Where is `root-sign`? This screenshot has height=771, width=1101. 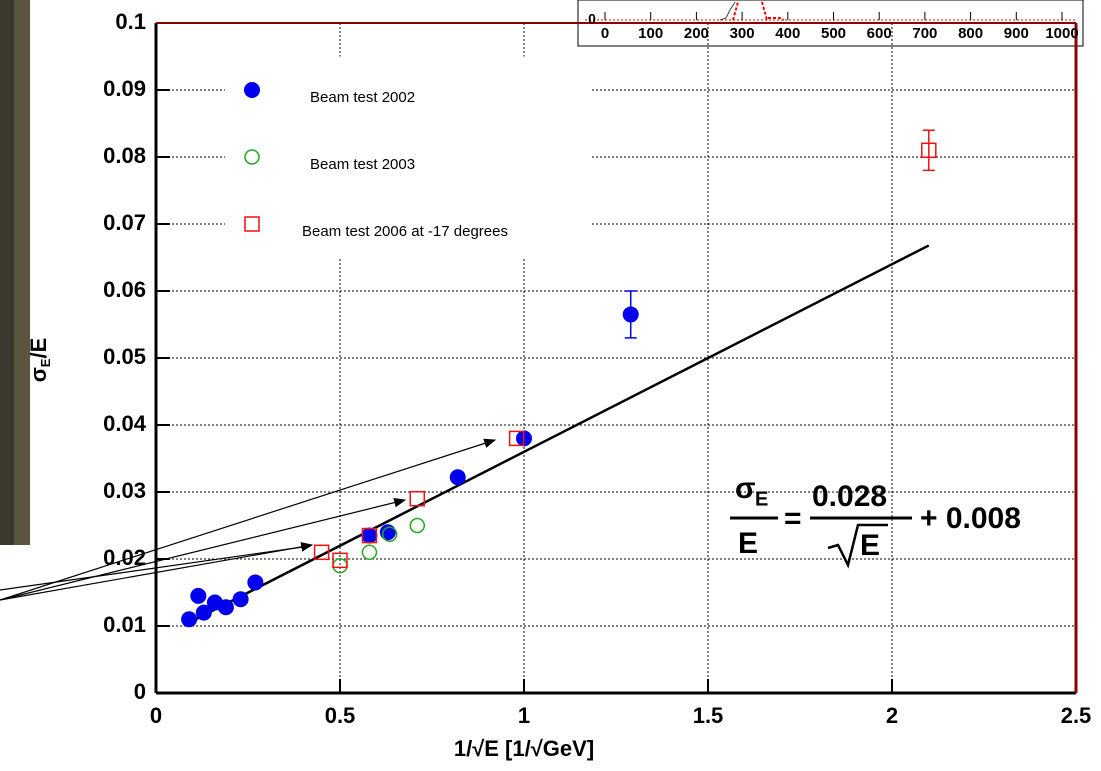 root-sign is located at coordinates (857, 546).